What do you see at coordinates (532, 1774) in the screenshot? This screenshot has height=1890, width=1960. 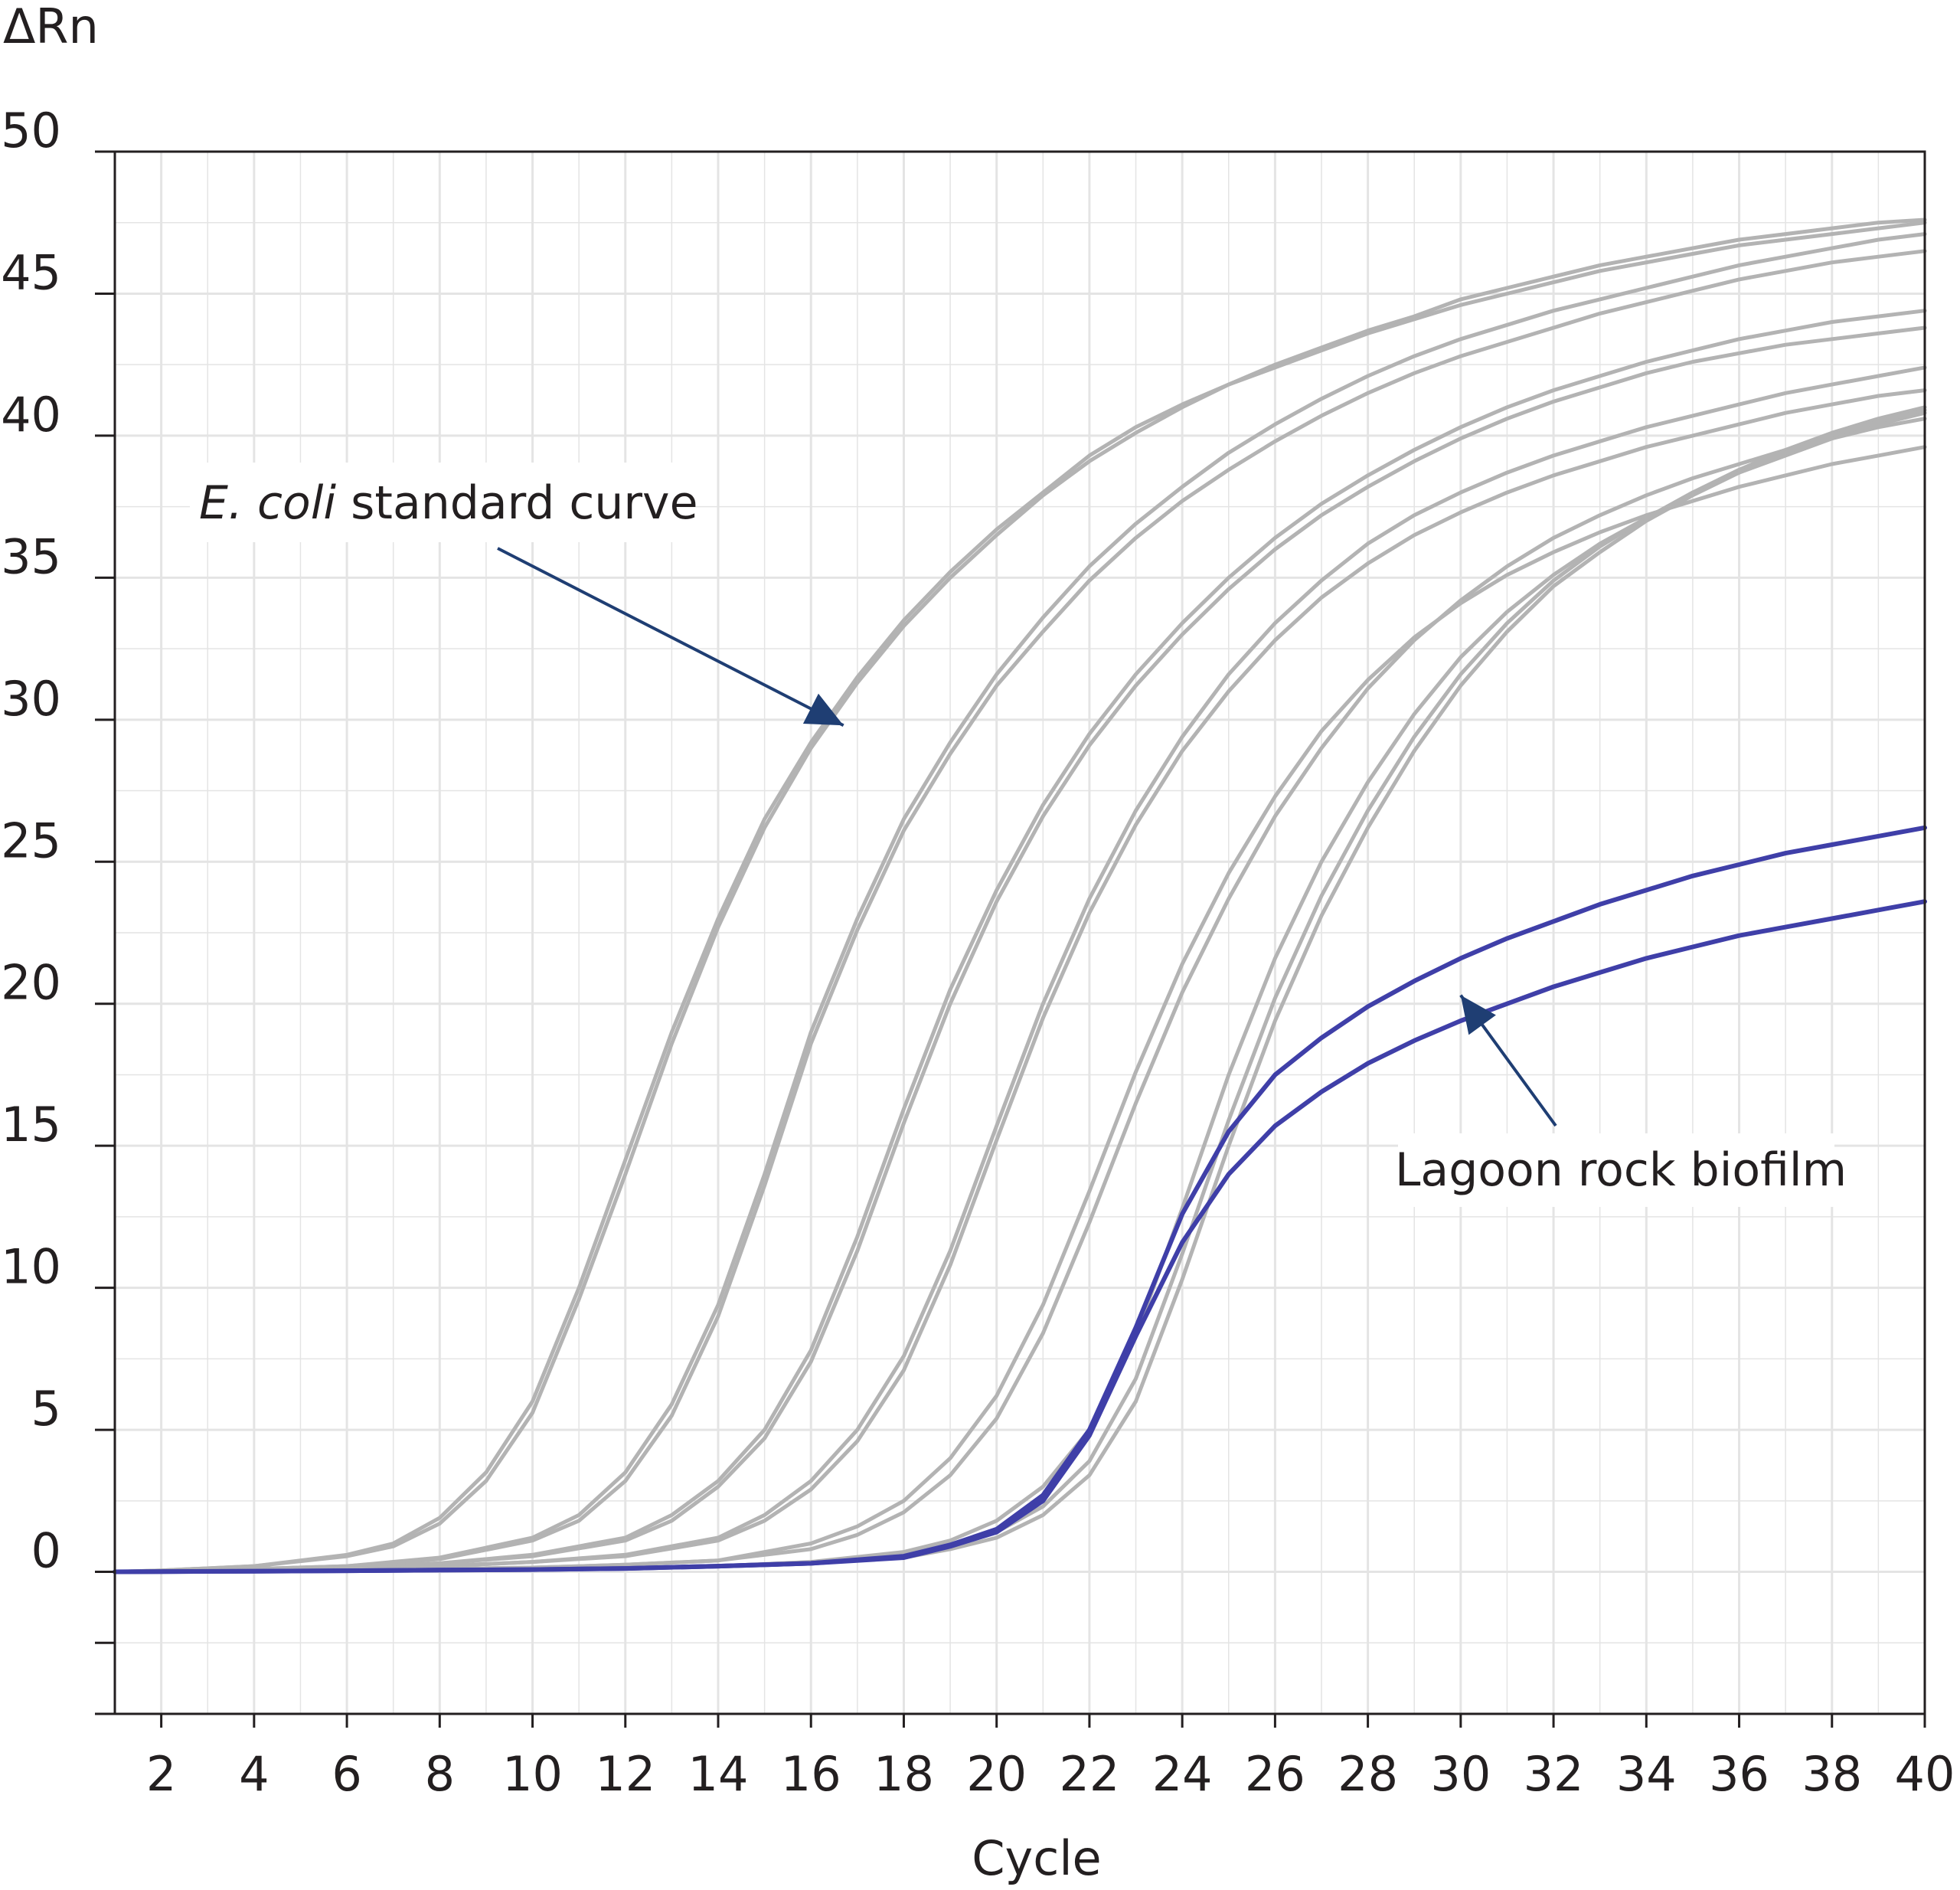 I see `x-tick-label: 10` at bounding box center [532, 1774].